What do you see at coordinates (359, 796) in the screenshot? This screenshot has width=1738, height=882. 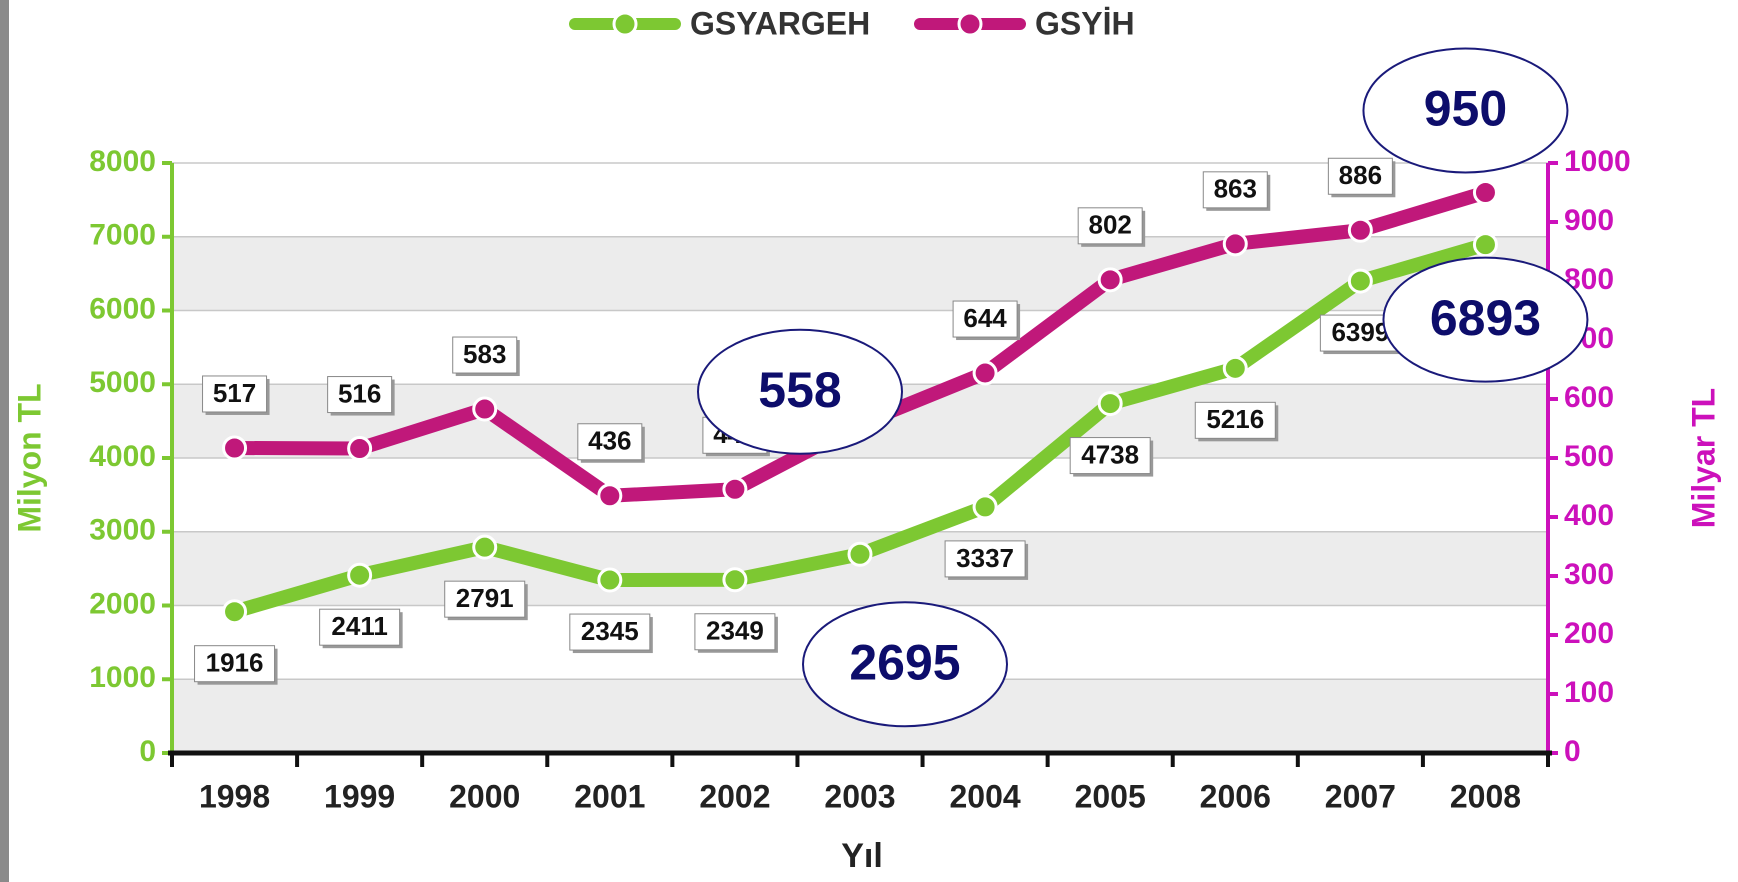 I see `x-tick-label: 1999` at bounding box center [359, 796].